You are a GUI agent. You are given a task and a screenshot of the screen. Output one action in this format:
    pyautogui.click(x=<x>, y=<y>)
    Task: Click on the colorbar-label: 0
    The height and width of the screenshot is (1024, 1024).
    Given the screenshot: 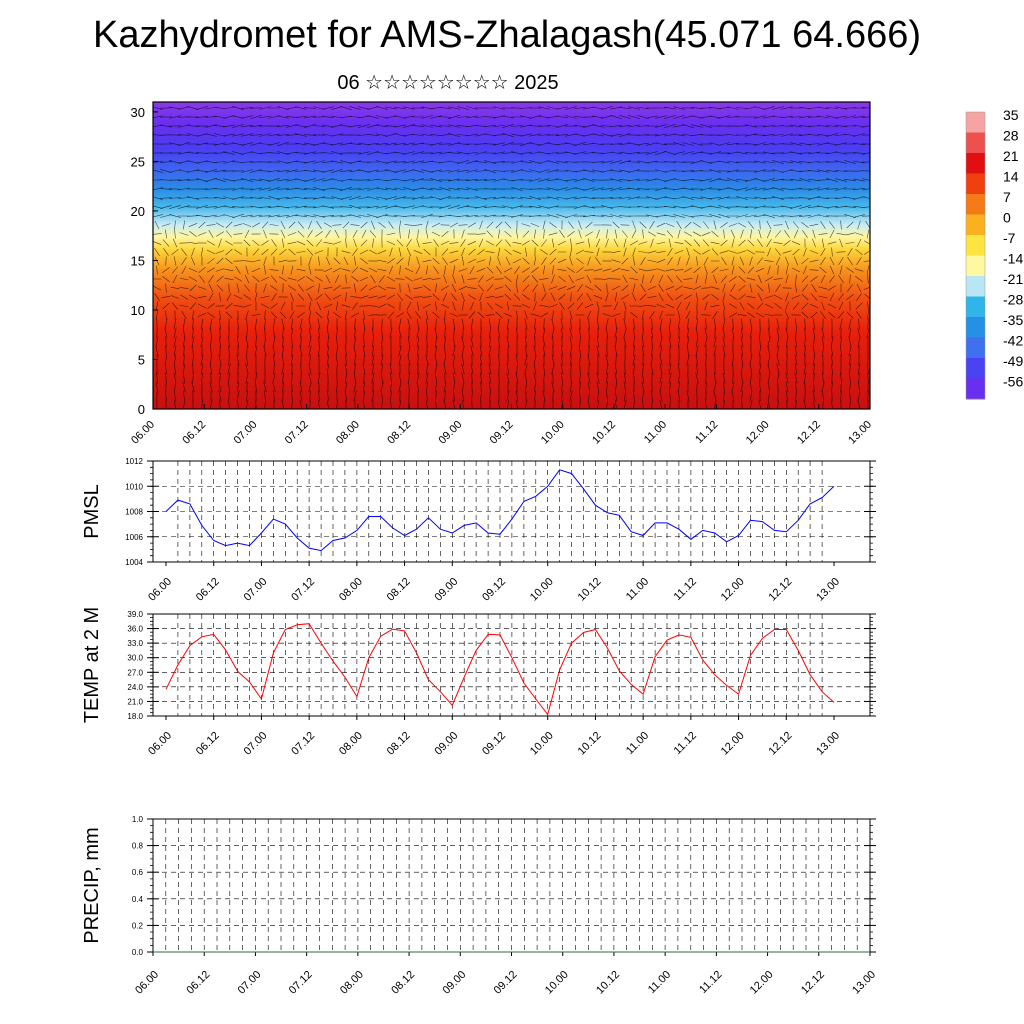 What is the action you would take?
    pyautogui.click(x=1007, y=218)
    